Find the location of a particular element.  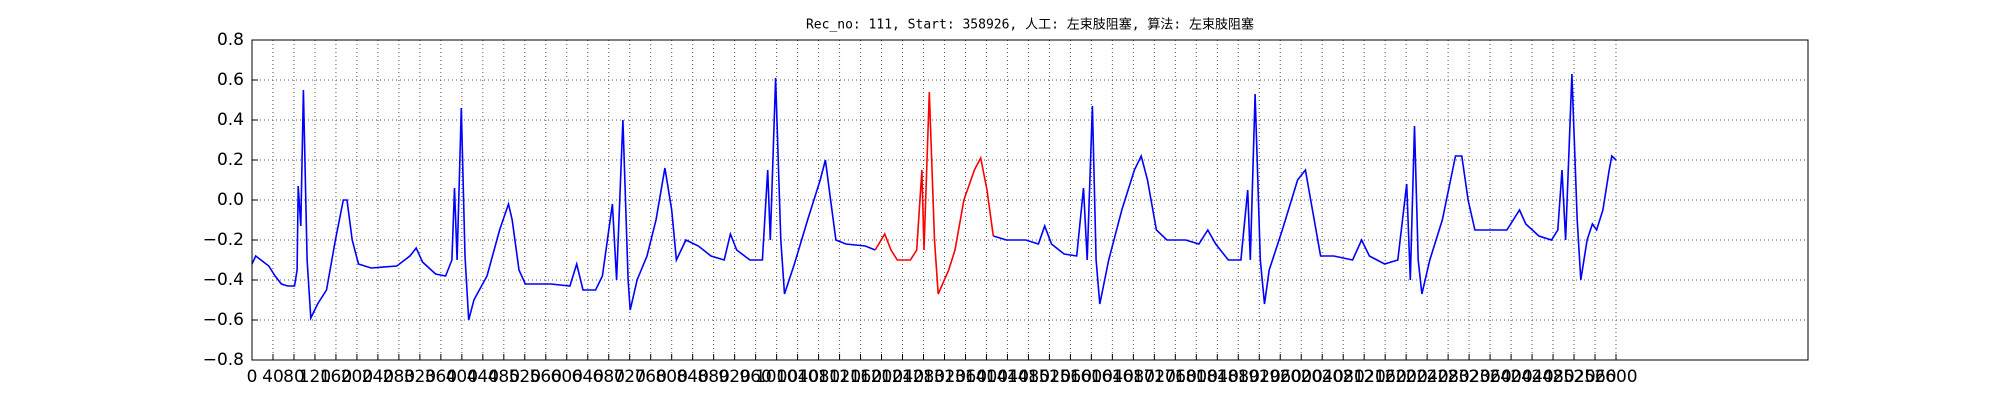

x-tick-label: 1680 is located at coordinates (1133, 377).